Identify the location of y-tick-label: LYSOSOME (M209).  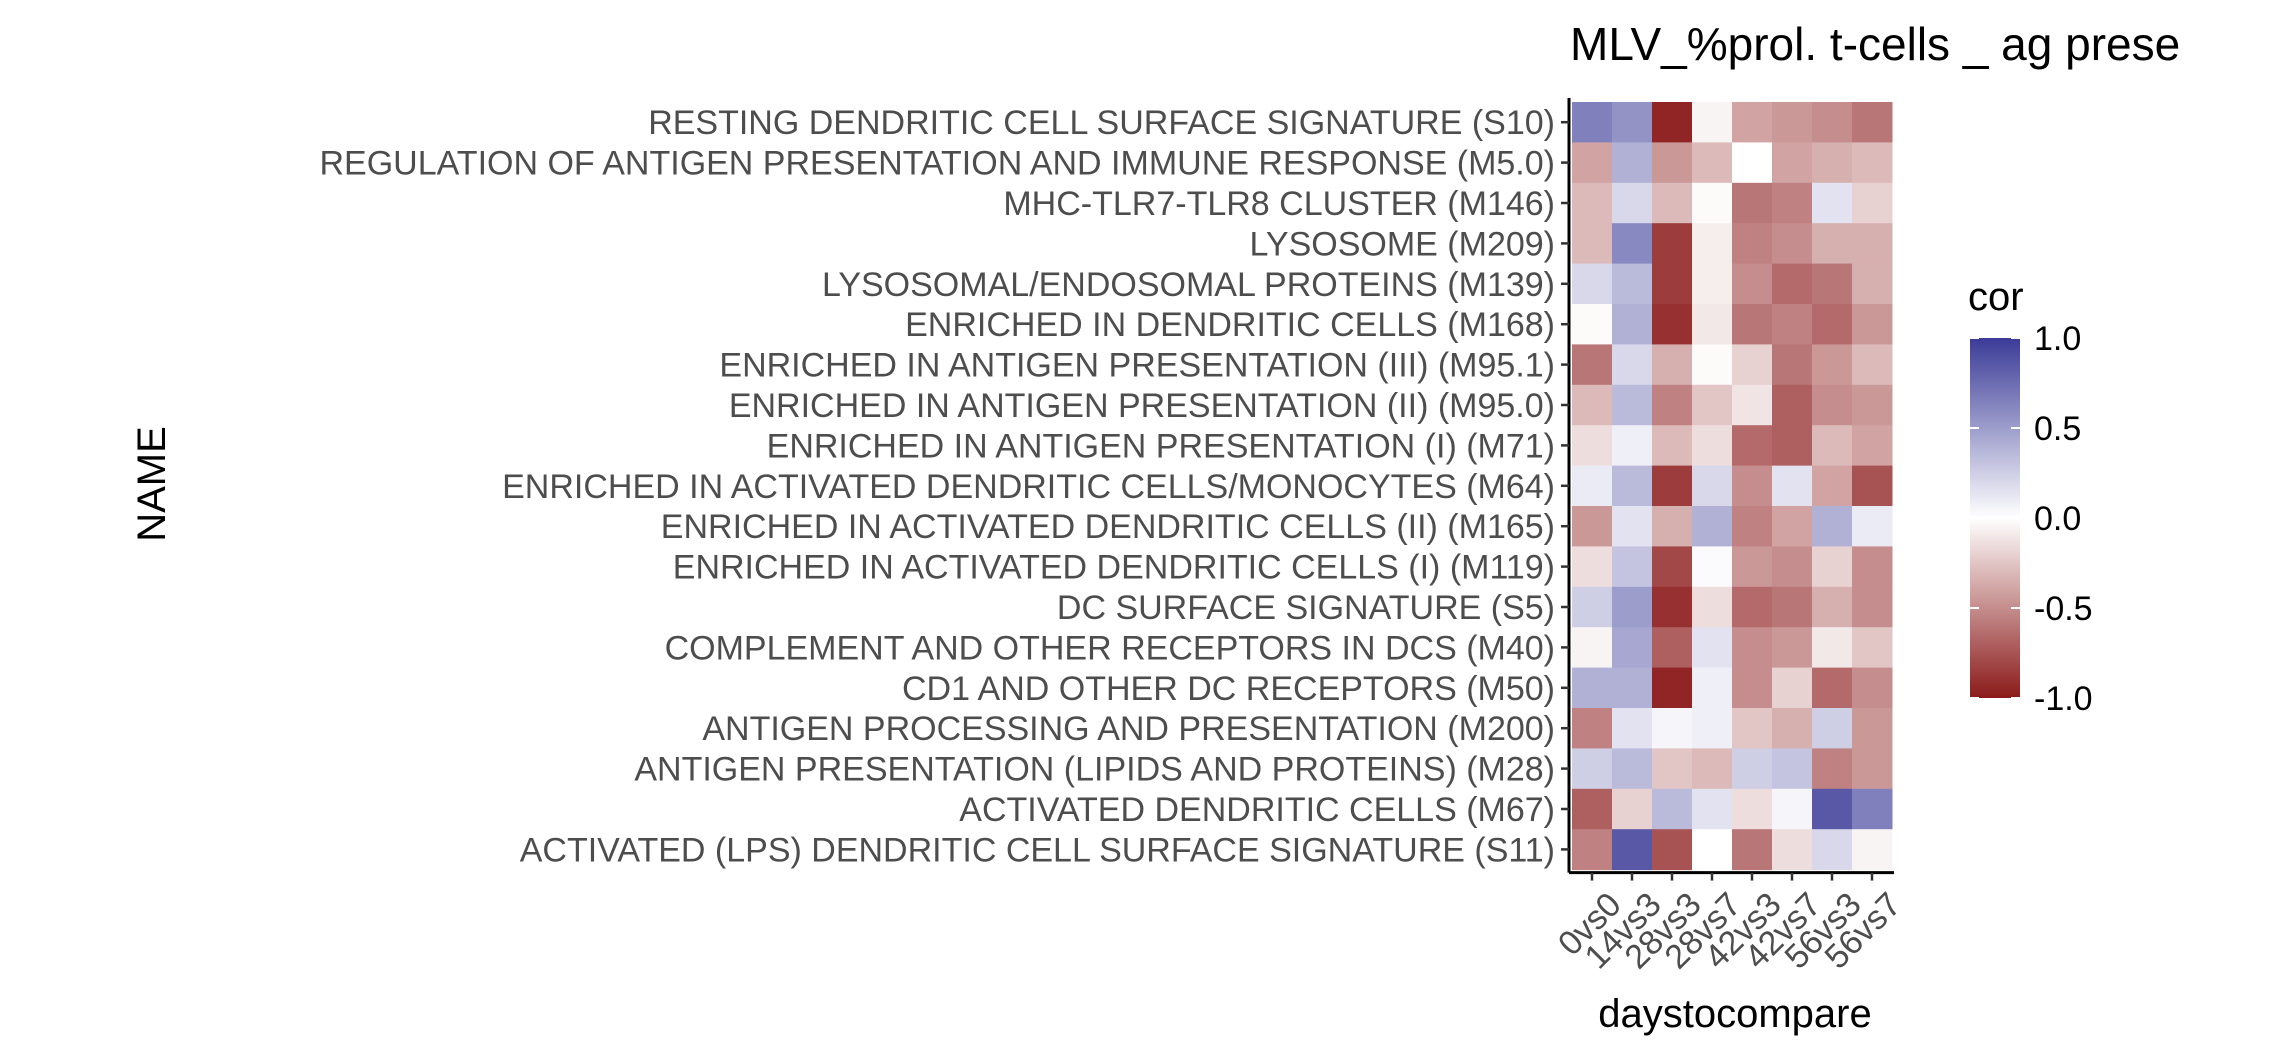
(1402, 244).